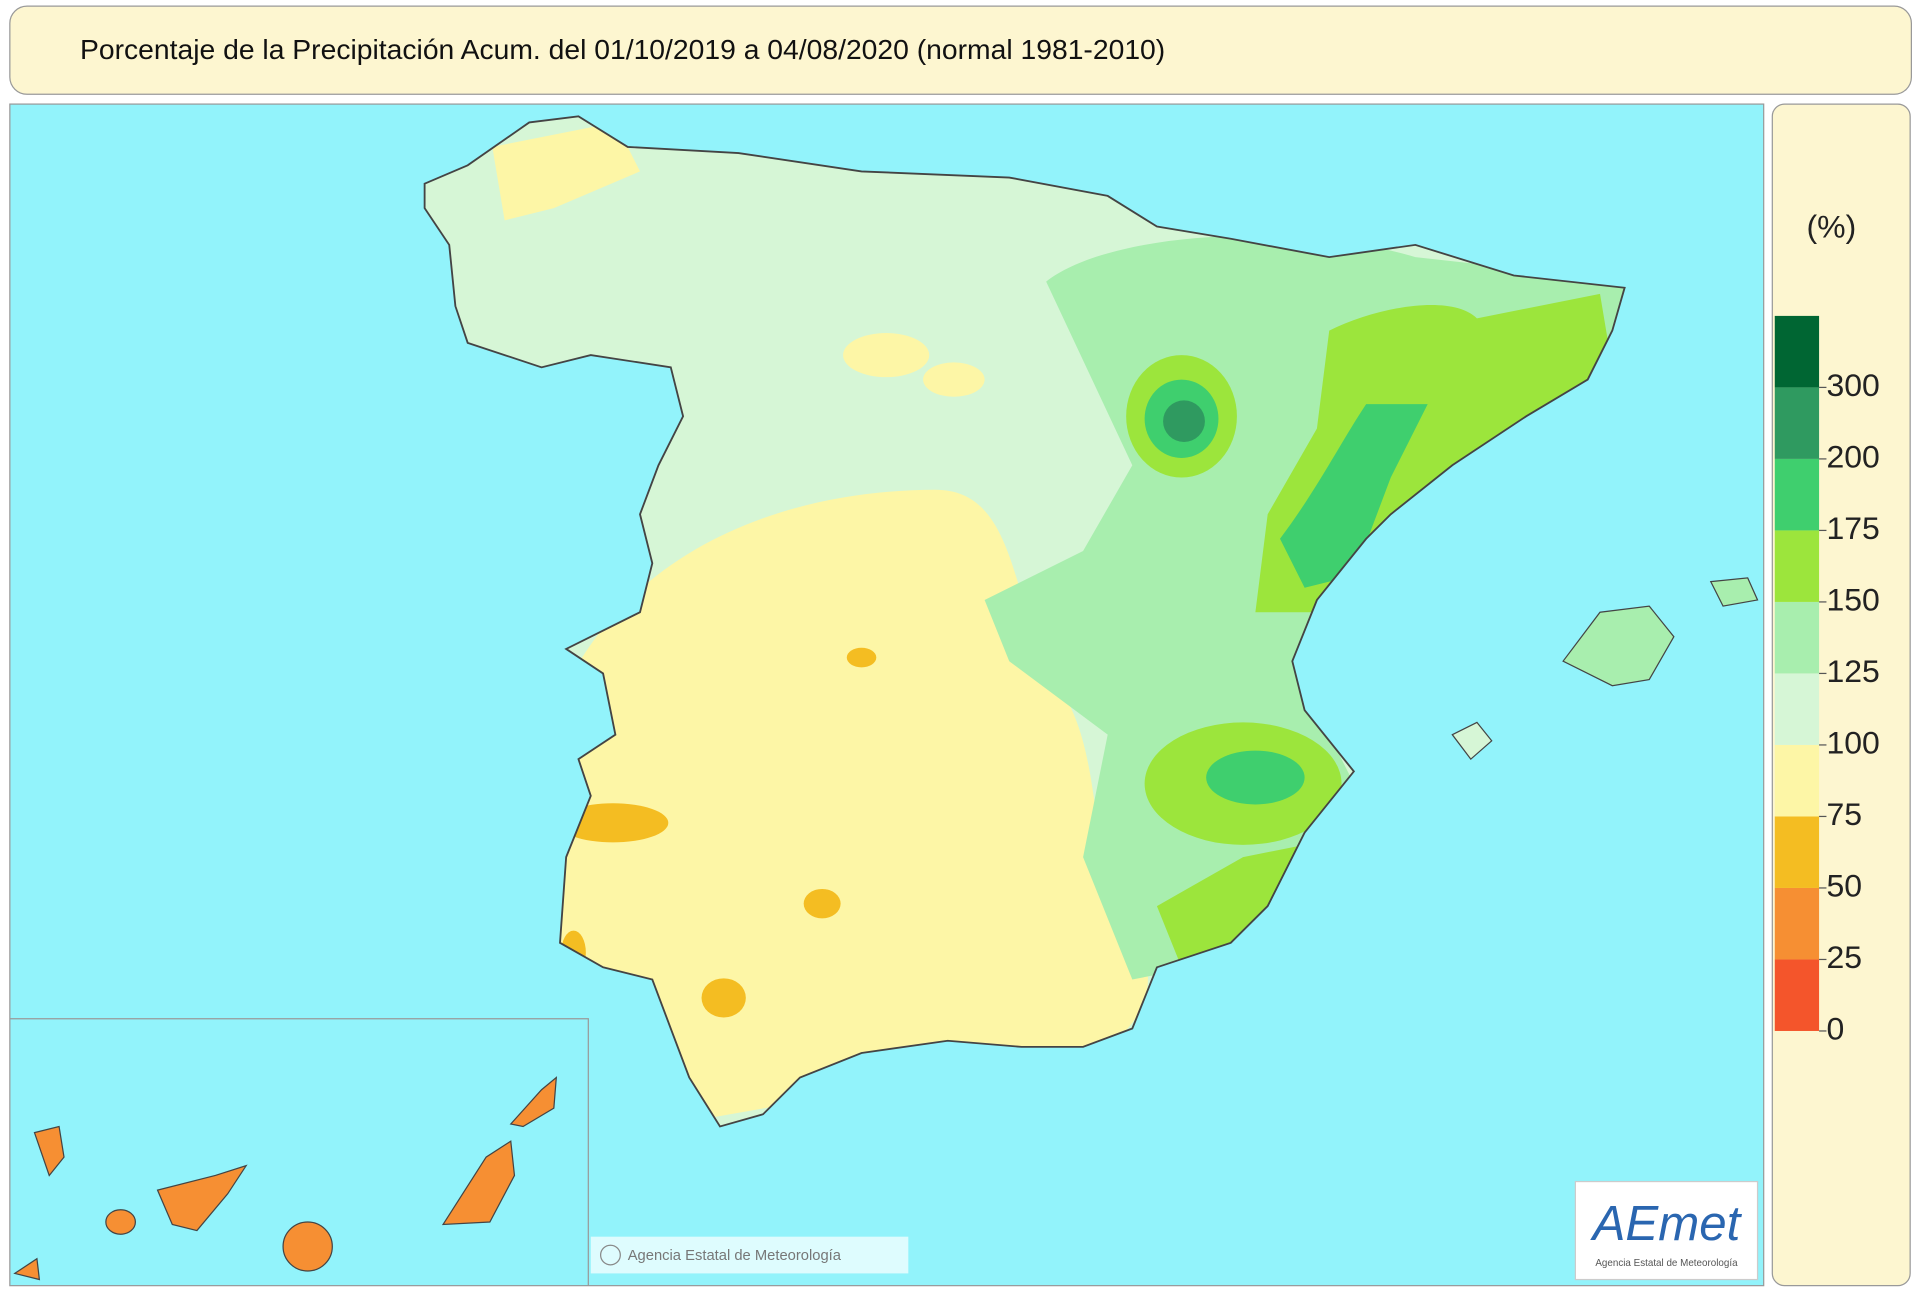  Describe the element at coordinates (1844, 885) in the screenshot. I see `legend-tick-label: 50` at that location.